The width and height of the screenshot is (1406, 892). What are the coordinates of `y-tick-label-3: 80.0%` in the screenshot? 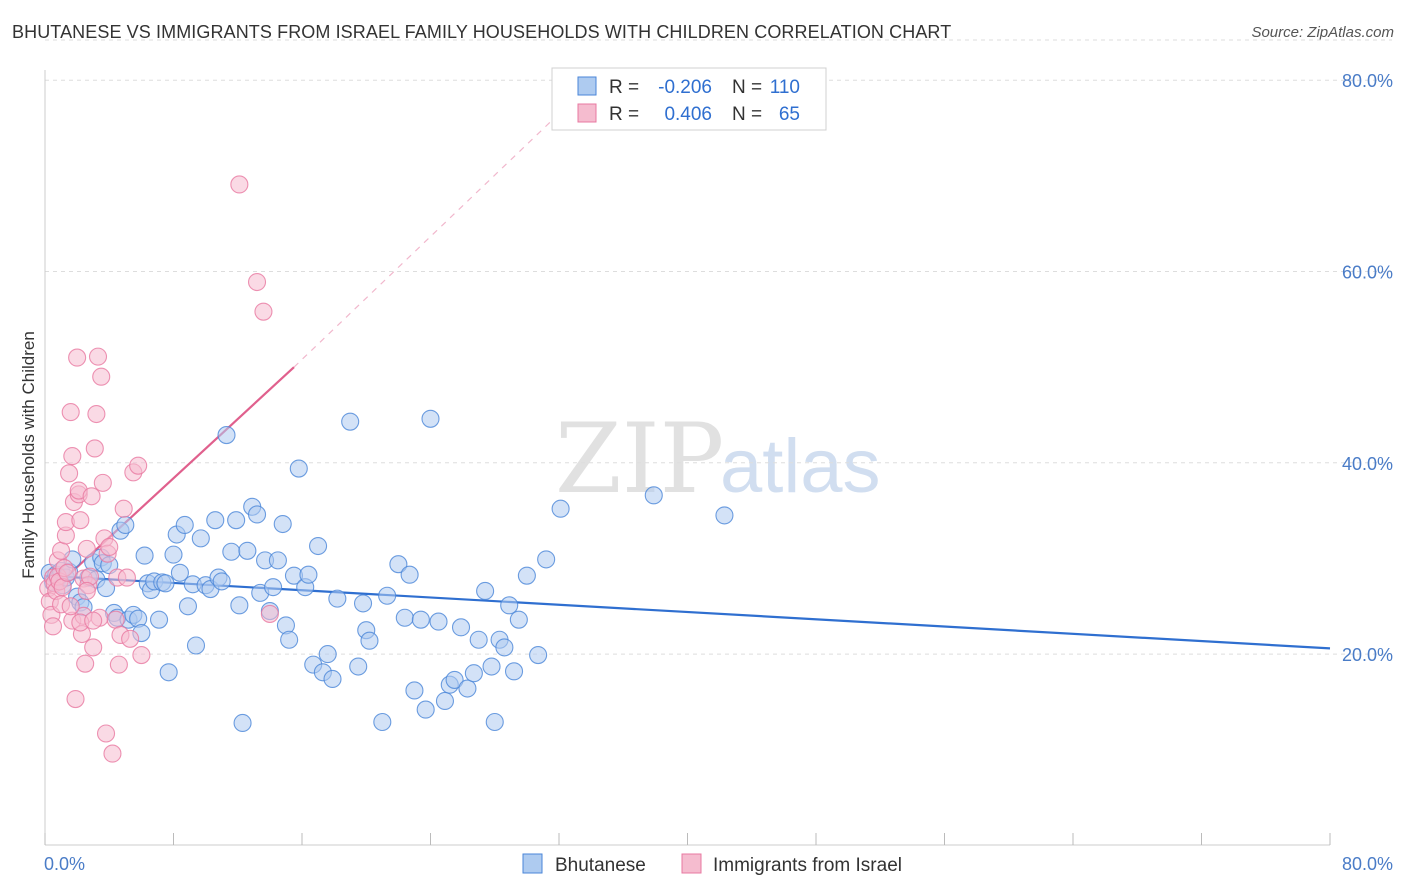 It's located at (1367, 81).